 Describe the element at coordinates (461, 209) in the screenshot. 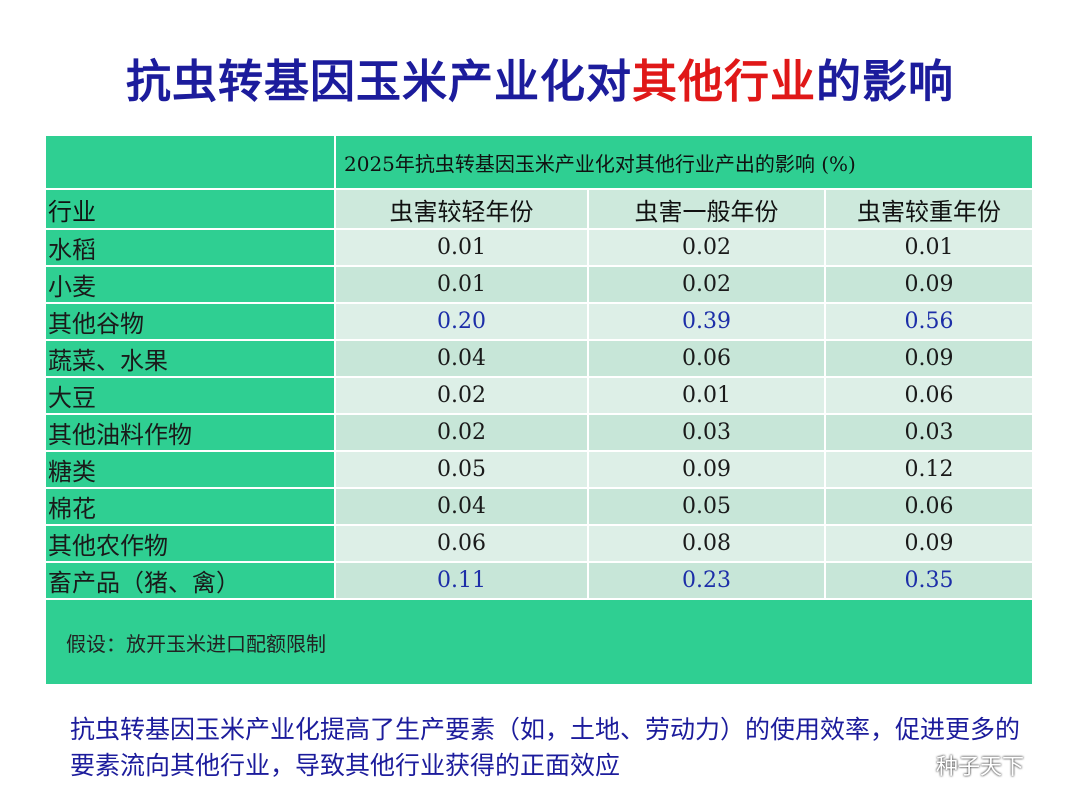

I see `column-header-light: 虫害较轻年份` at that location.